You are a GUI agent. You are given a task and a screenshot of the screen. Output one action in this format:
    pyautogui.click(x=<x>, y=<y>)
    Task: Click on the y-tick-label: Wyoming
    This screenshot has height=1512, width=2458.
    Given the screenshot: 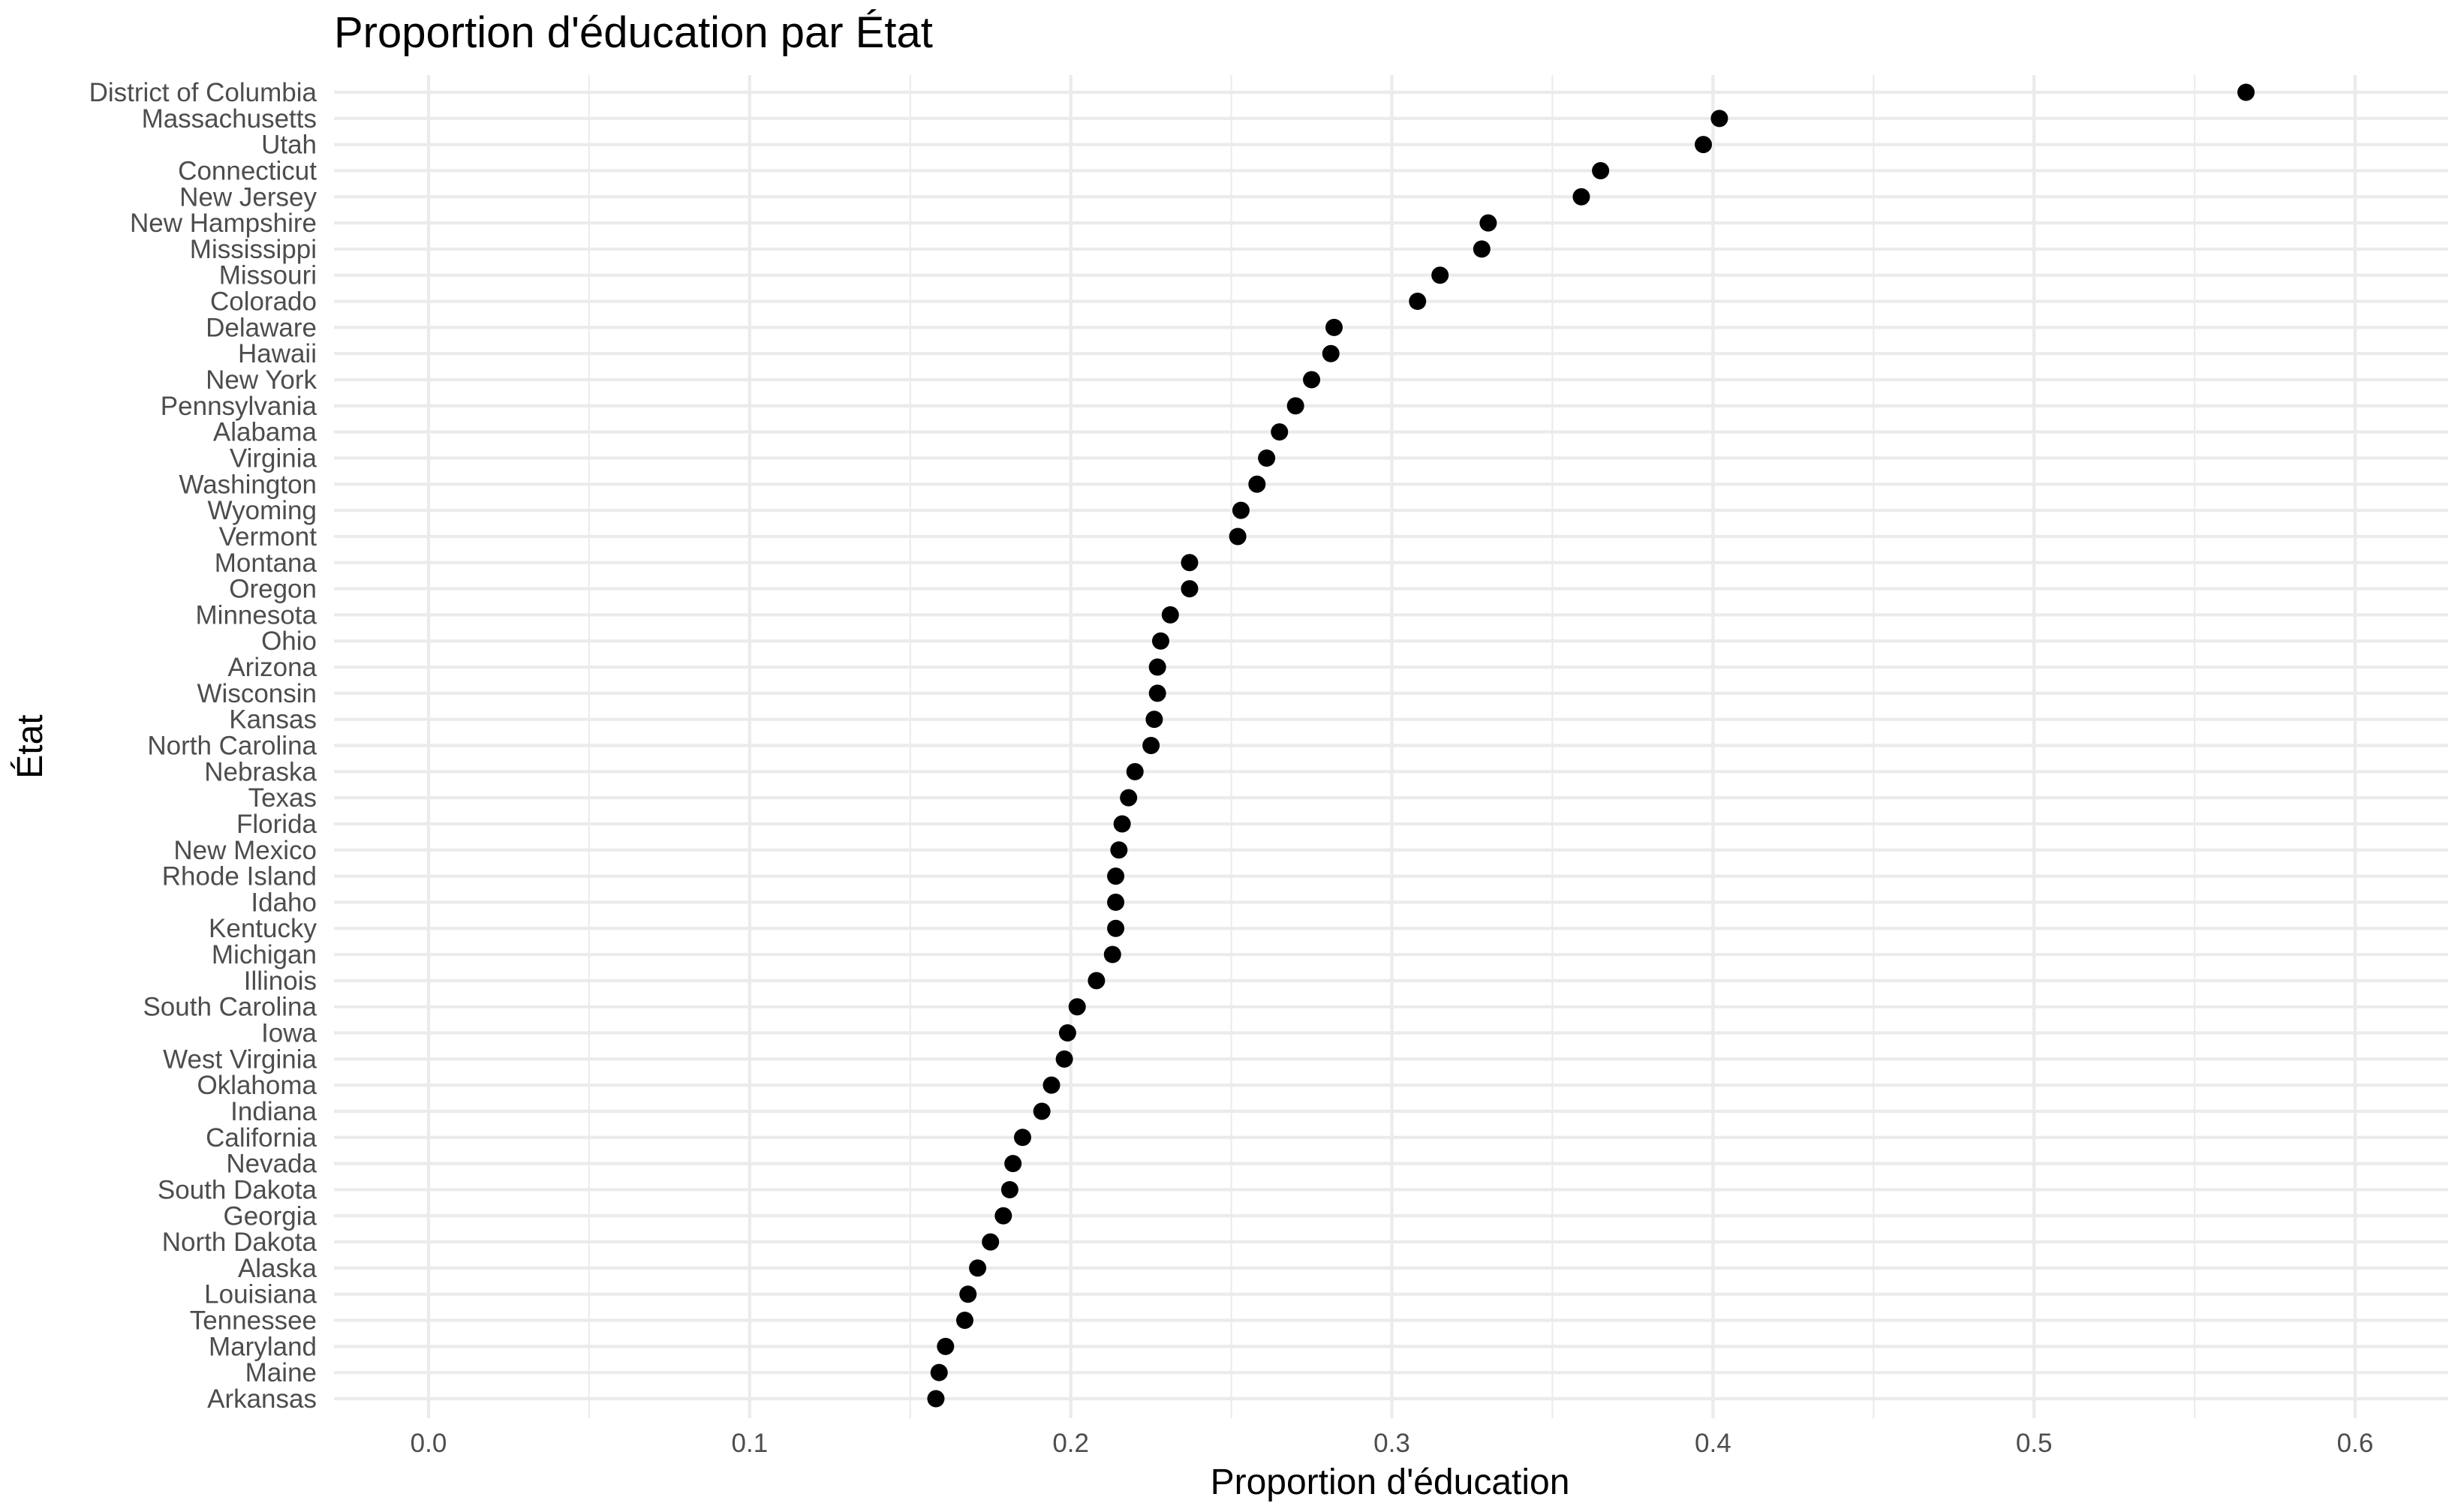 What is the action you would take?
    pyautogui.click(x=262, y=510)
    